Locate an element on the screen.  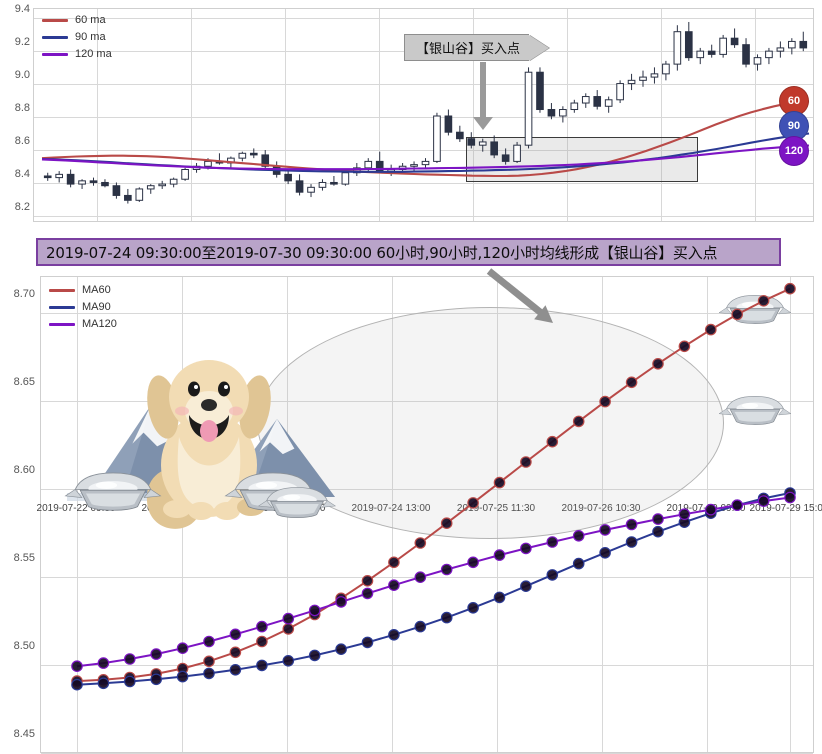
legend-item: 120 ma is located at coordinates (77, 54).